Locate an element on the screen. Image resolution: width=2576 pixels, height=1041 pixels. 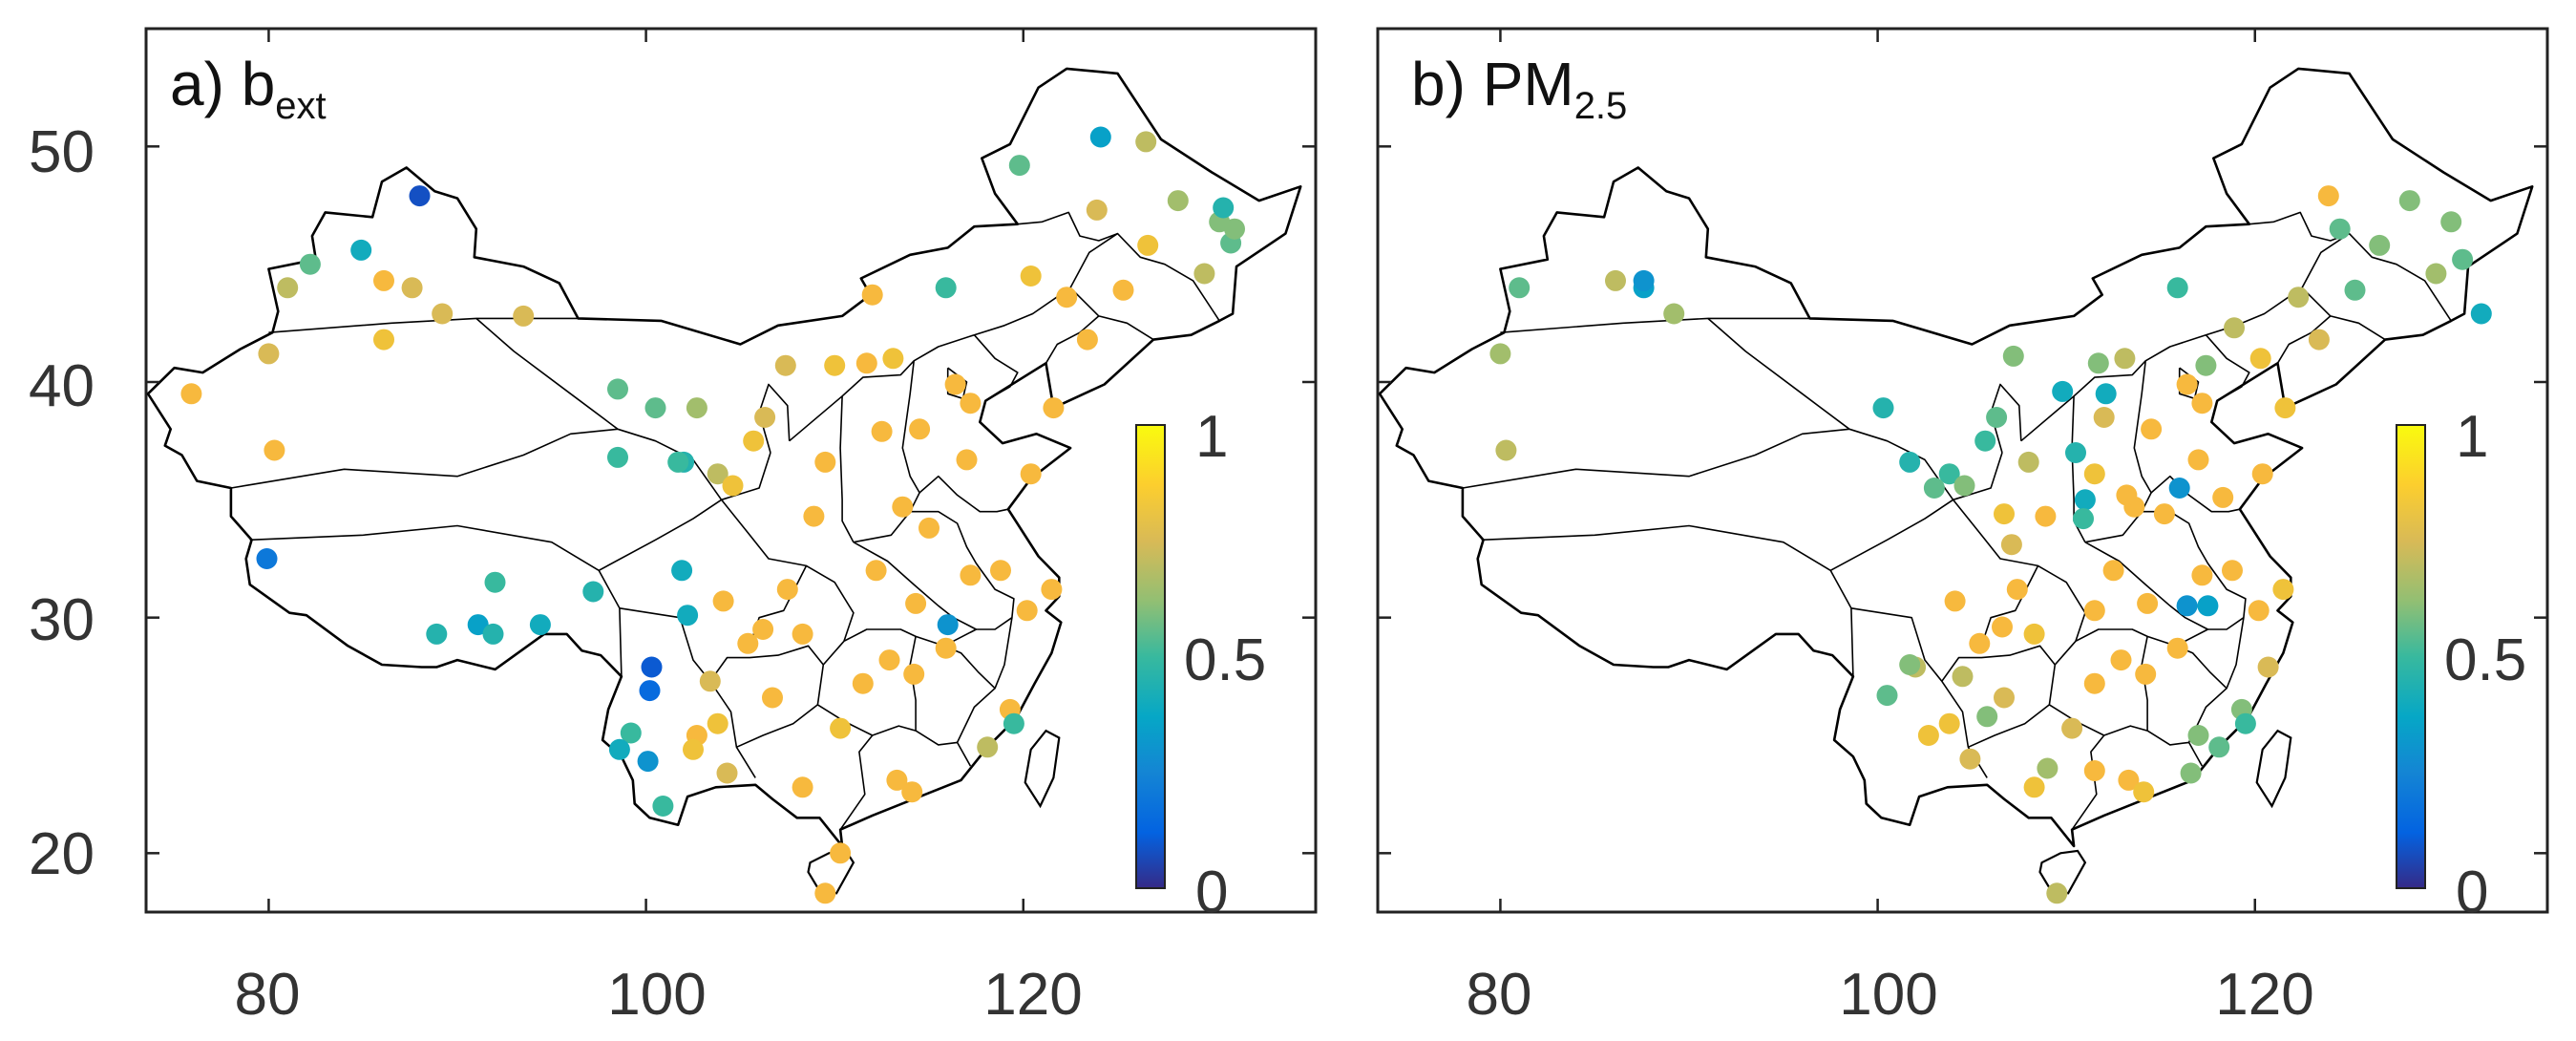
x-tick-label: 80 is located at coordinates (268, 995).